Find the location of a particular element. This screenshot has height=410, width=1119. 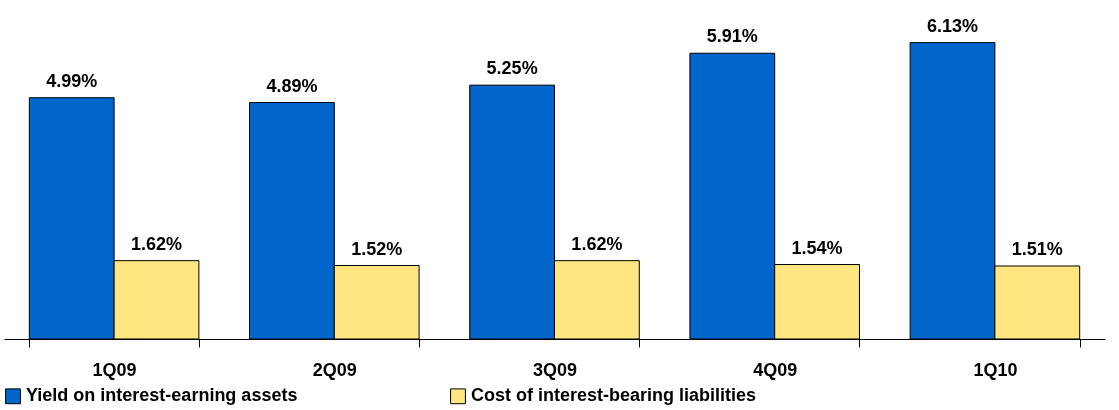

legend-label: Yield on interest-earning assets is located at coordinates (162, 395).